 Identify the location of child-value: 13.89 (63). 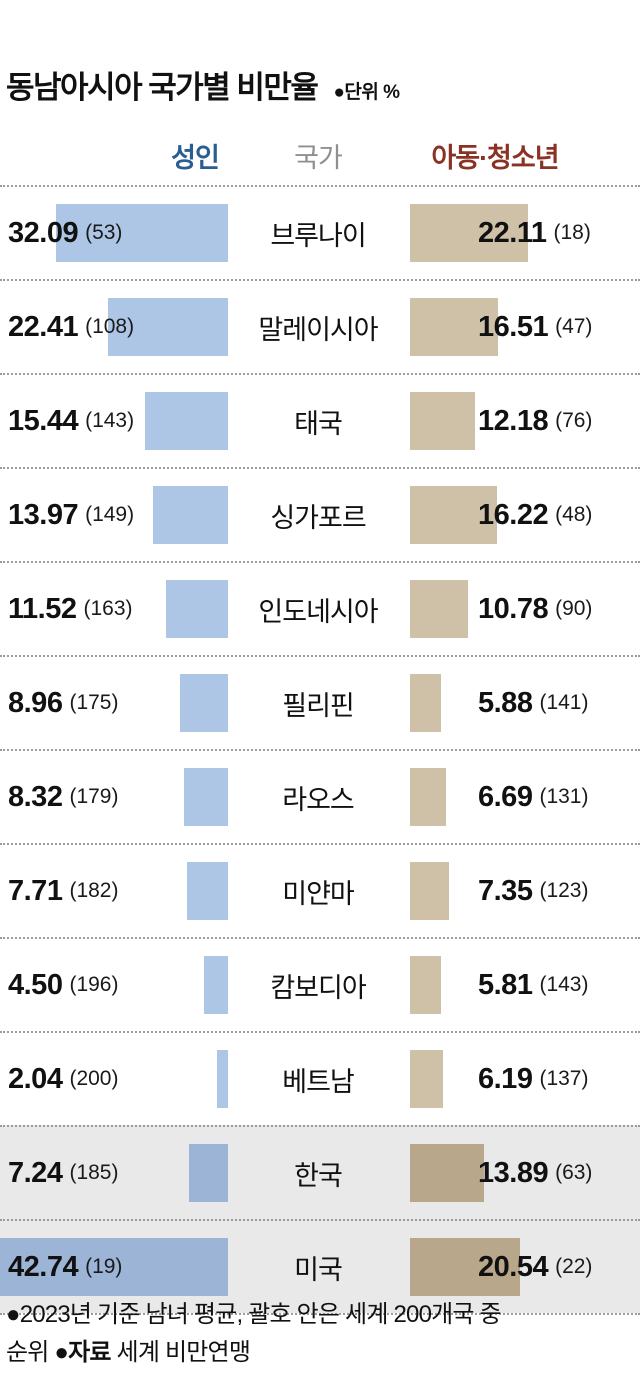
(535, 1173).